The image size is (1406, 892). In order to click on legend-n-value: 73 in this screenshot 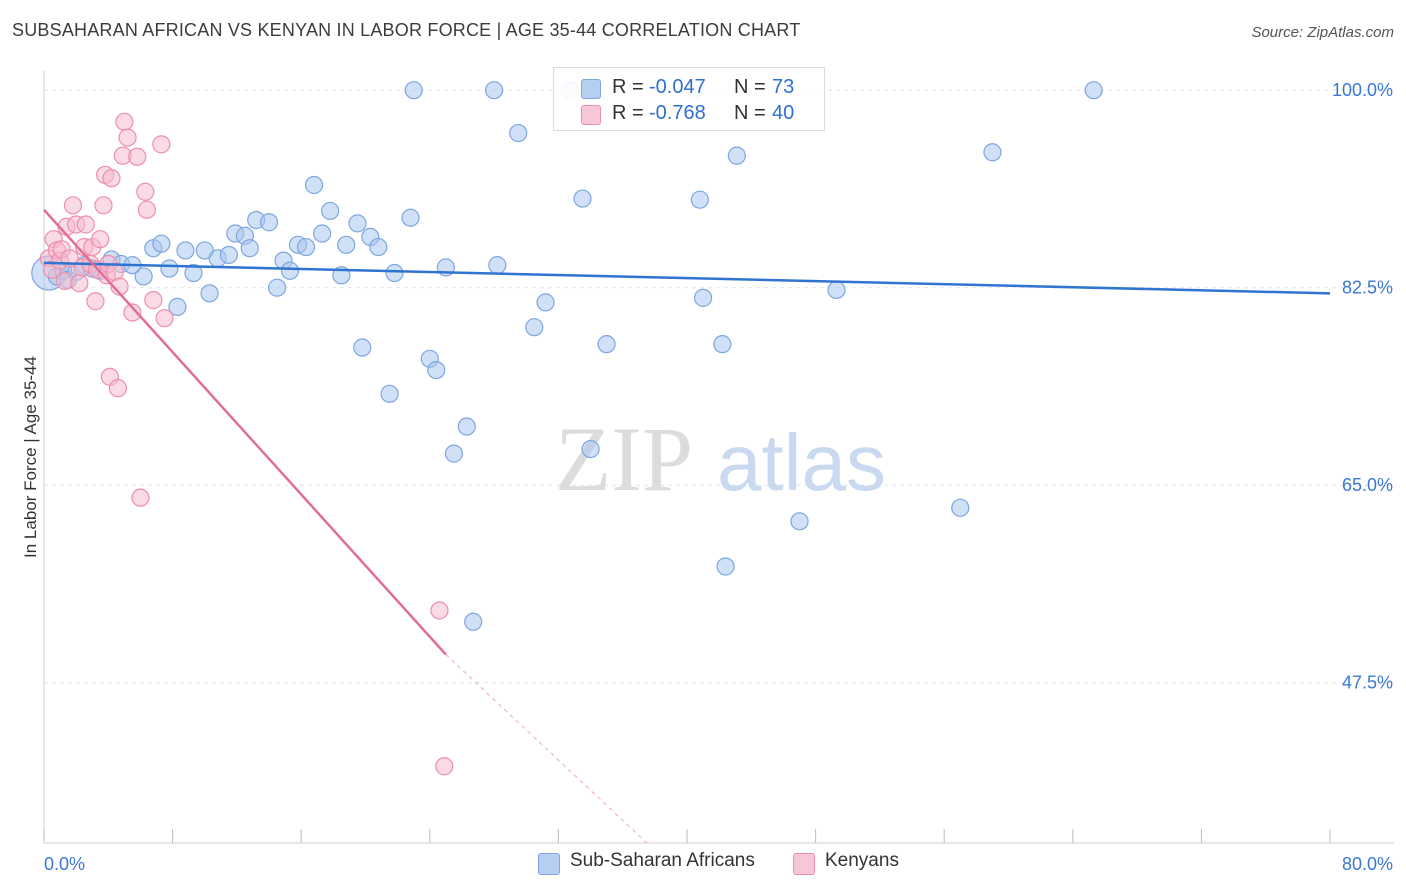, I will do `click(783, 87)`.